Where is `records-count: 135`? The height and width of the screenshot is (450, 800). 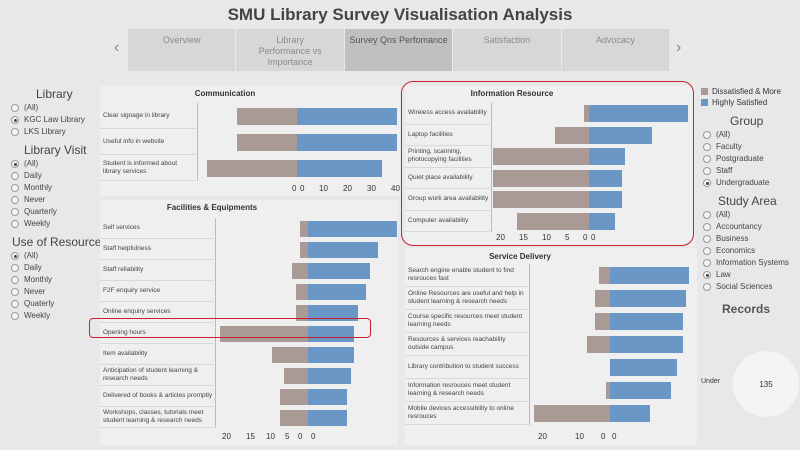 records-count: 135 is located at coordinates (766, 384).